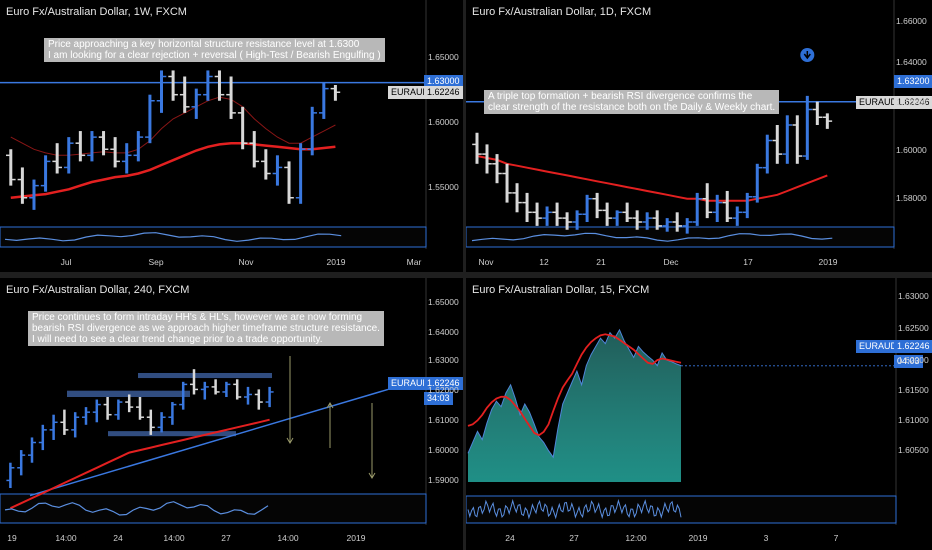 This screenshot has width=932, height=550. I want to click on bar-countdown: 04:03, so click(908, 361).